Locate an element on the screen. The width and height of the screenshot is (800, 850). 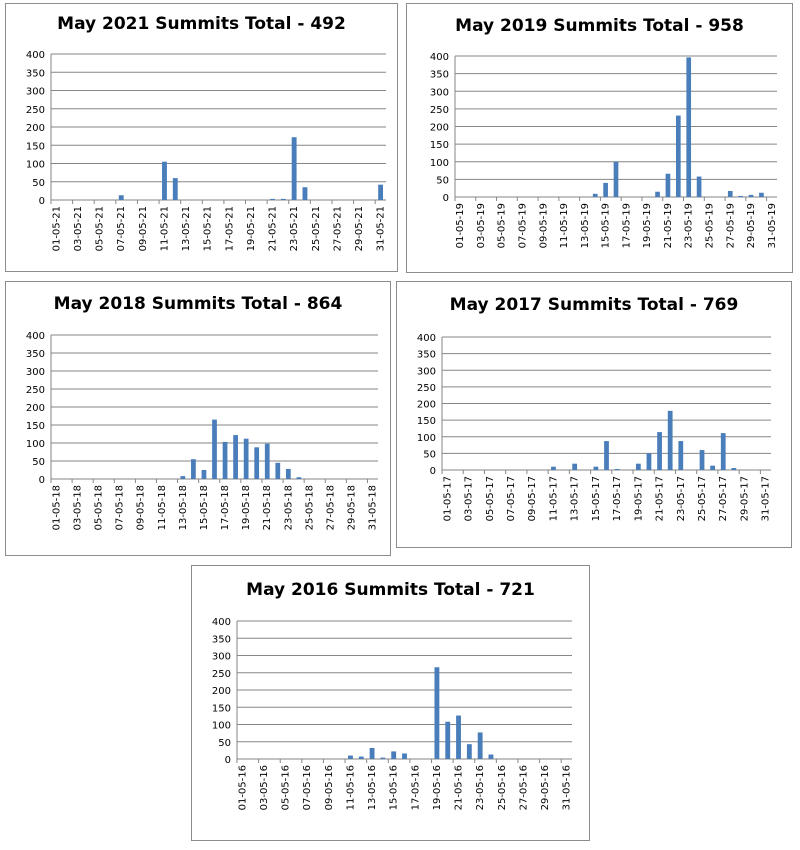
x-tick-label: 17-05-21 is located at coordinates (229, 228).